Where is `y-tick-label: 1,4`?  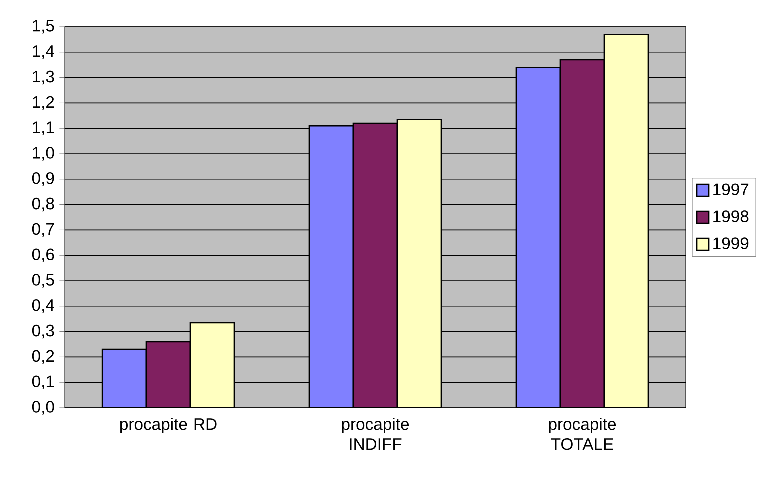 y-tick-label: 1,4 is located at coordinates (43, 53).